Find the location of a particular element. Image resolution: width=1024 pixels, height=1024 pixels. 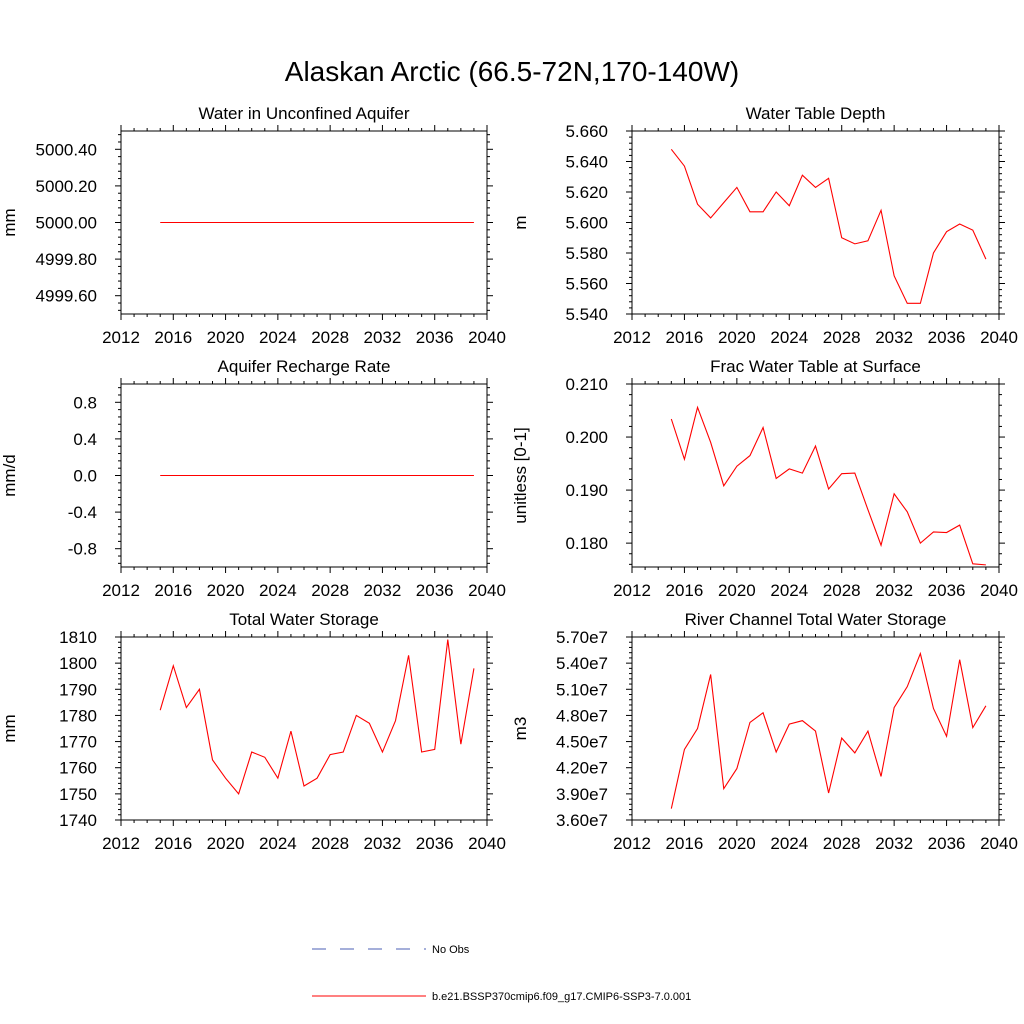

legend-label-no-obs: No Obs is located at coordinates (451, 950).